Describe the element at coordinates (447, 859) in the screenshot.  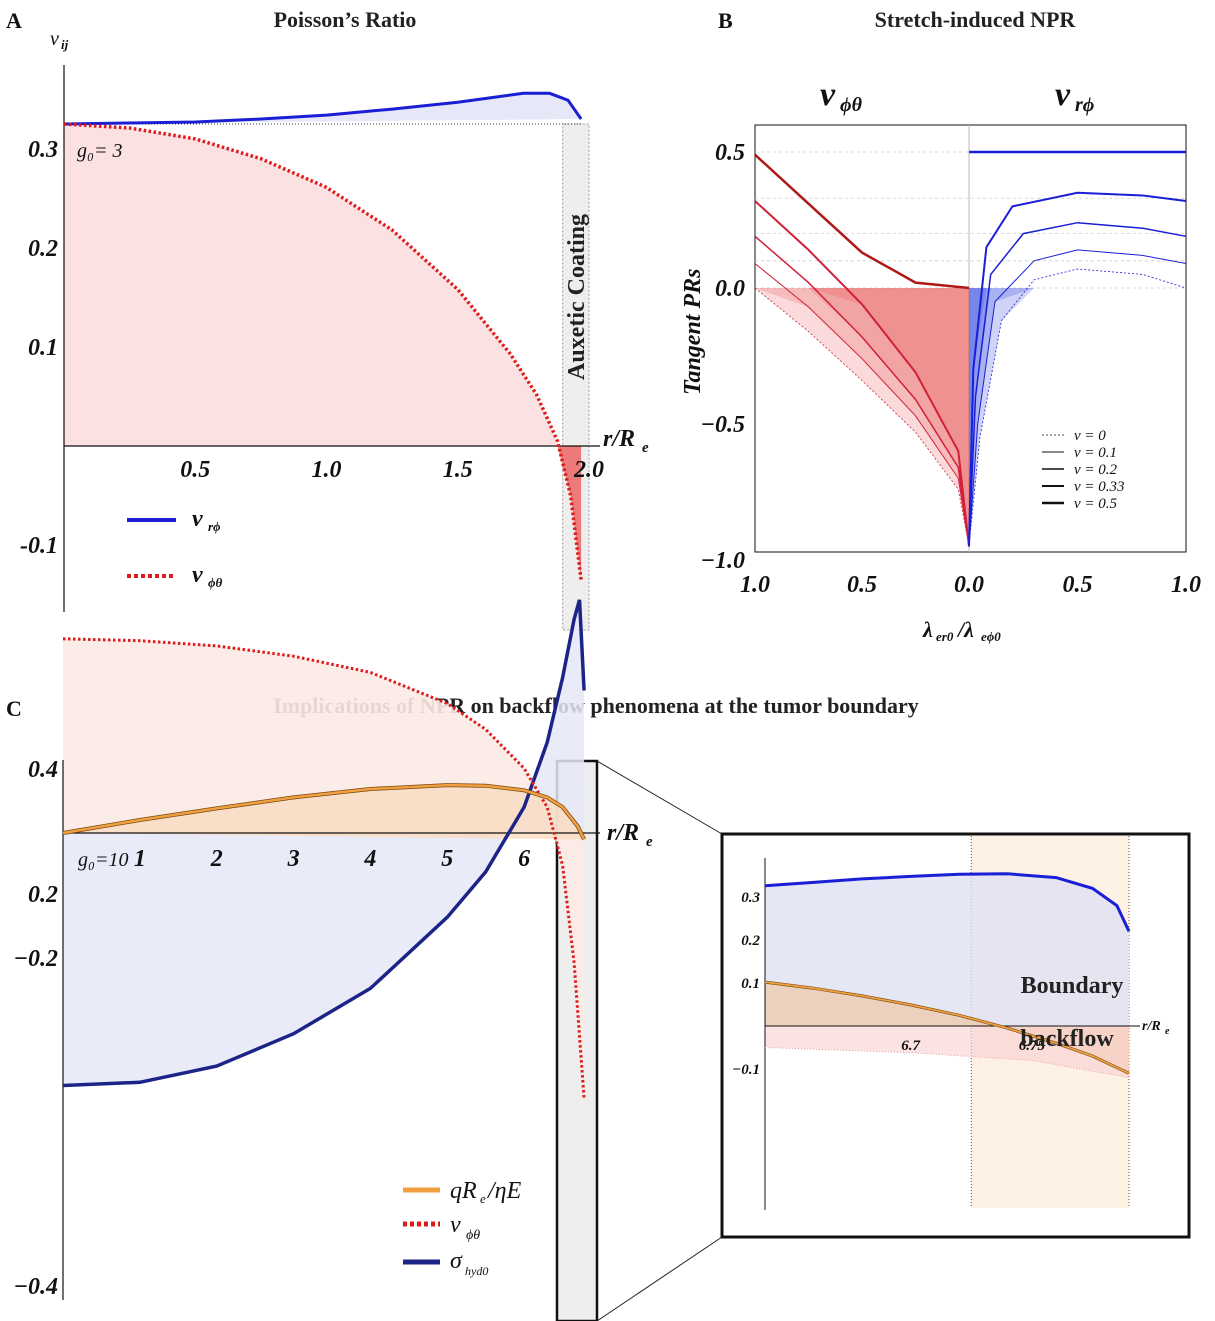
I see `x-tick-label: 5` at that location.